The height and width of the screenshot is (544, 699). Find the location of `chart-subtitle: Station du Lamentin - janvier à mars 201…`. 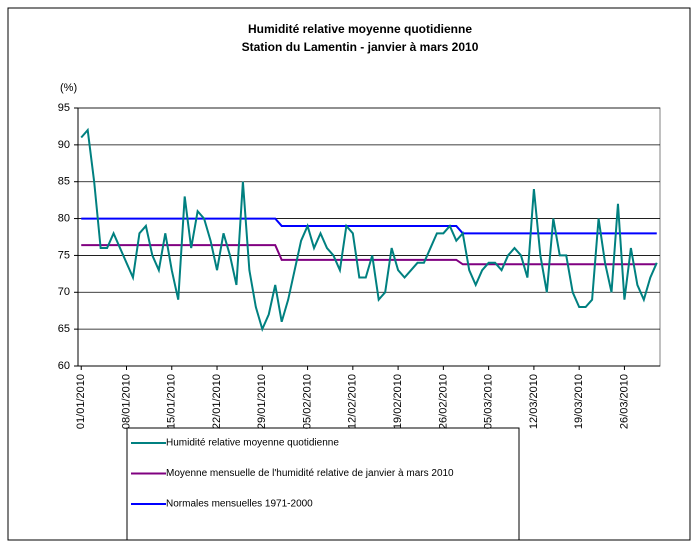

chart-subtitle: Station du Lamentin - janvier à mars 201… is located at coordinates (360, 47).